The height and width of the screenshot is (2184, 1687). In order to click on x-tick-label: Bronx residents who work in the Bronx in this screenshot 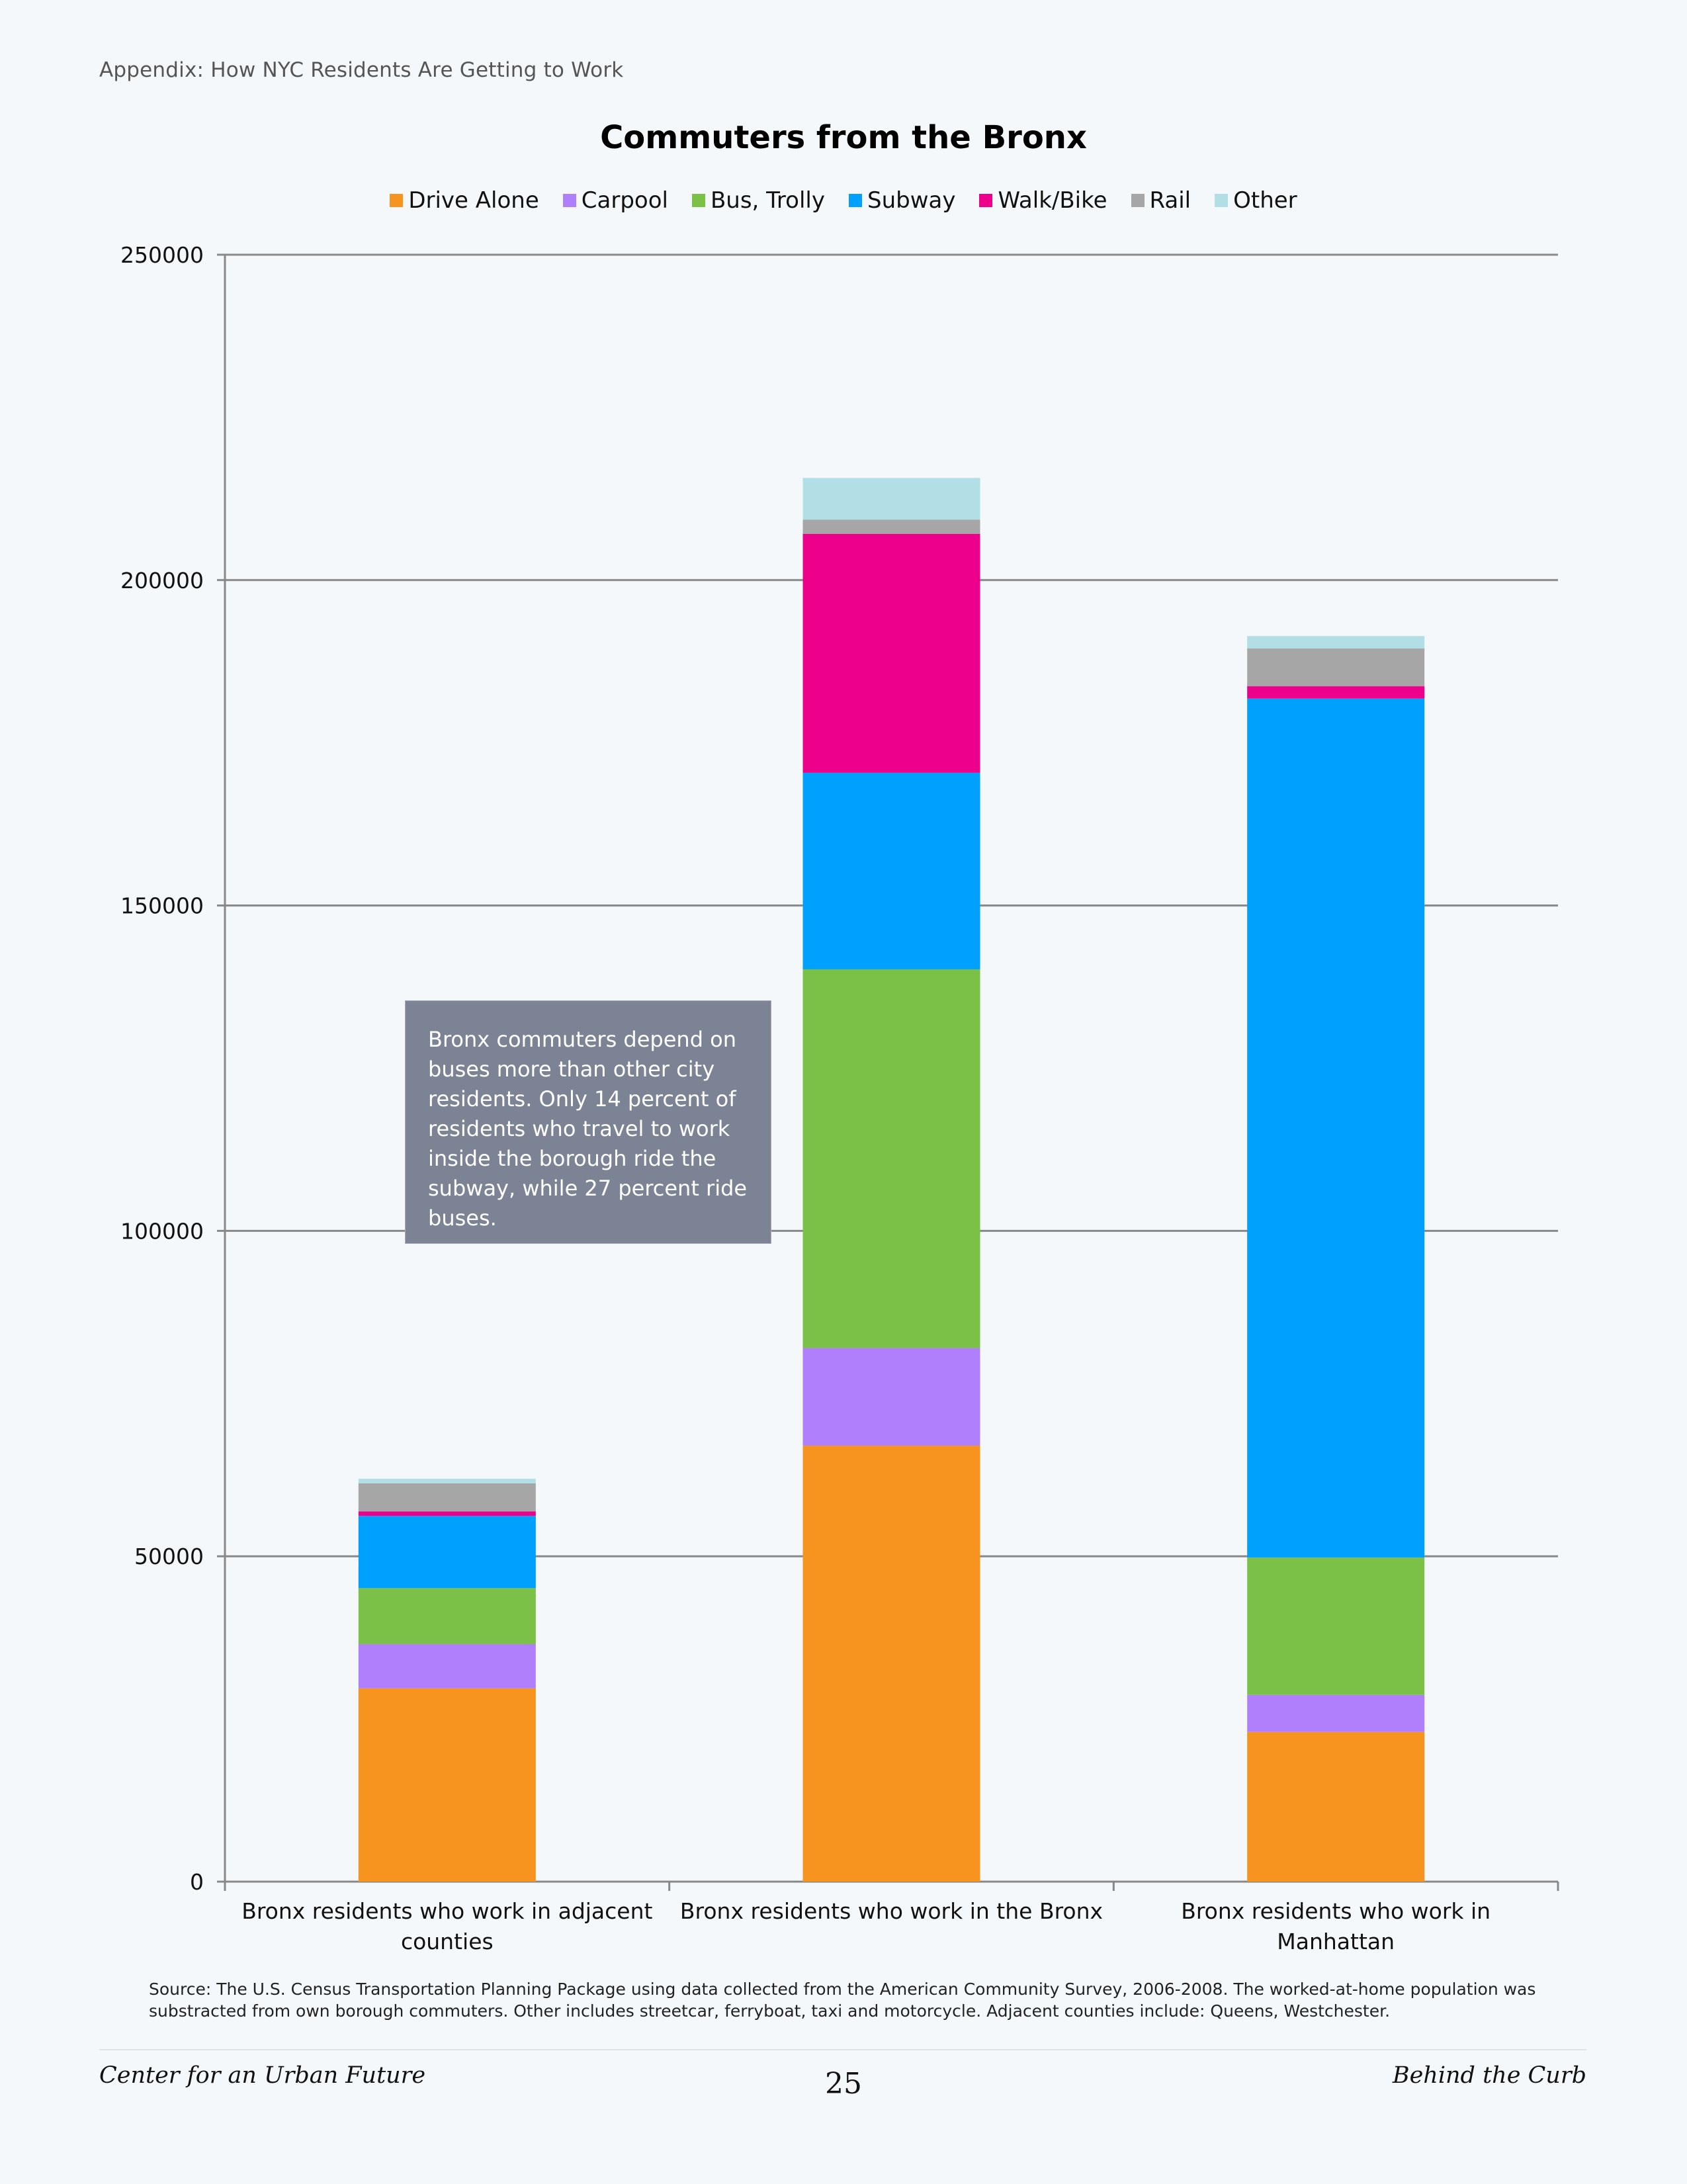, I will do `click(891, 1911)`.